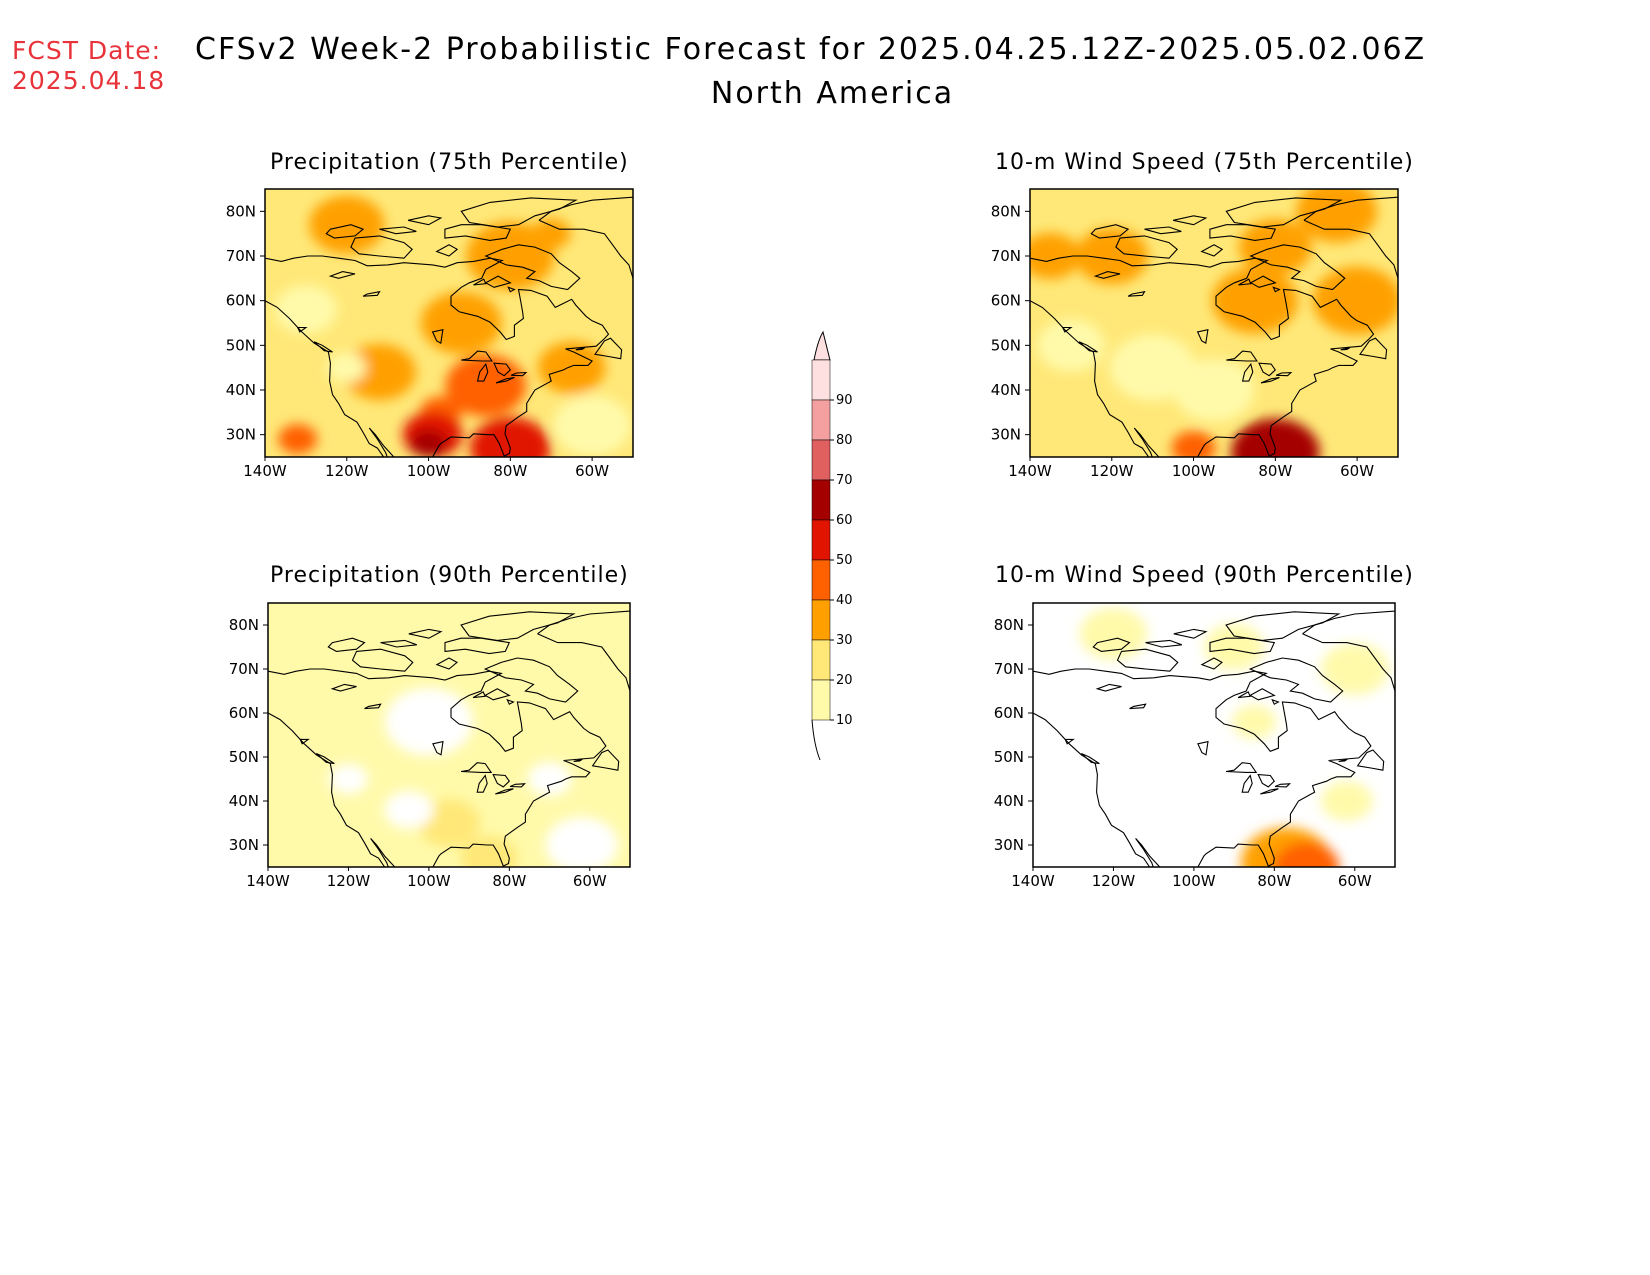 This screenshot has width=1650, height=1275. Describe the element at coordinates (89, 80) in the screenshot. I see `fcst-date-value: 2025.04.18` at that location.